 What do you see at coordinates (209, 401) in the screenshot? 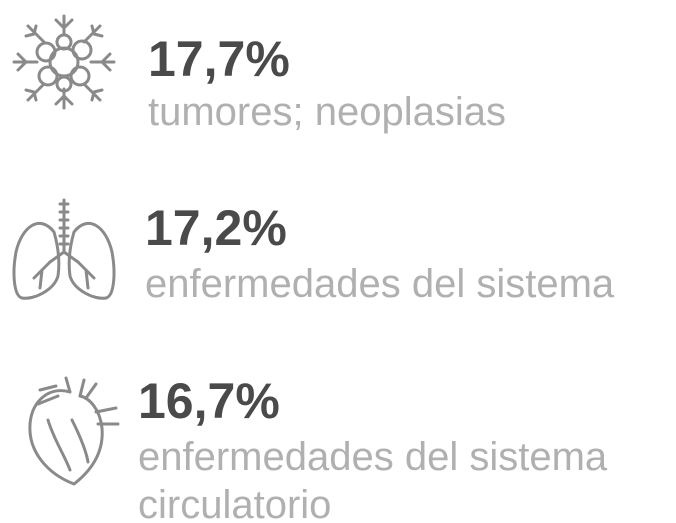
I see `stat-value: 16,7%` at bounding box center [209, 401].